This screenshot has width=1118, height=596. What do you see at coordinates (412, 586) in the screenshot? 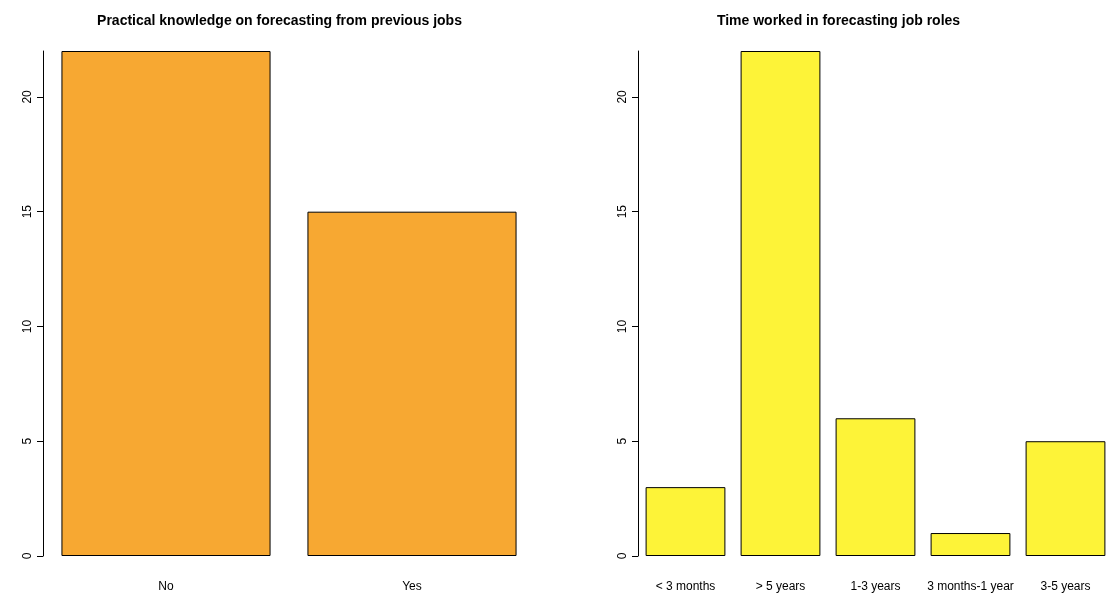
I see `x-tick-label: Yes` at bounding box center [412, 586].